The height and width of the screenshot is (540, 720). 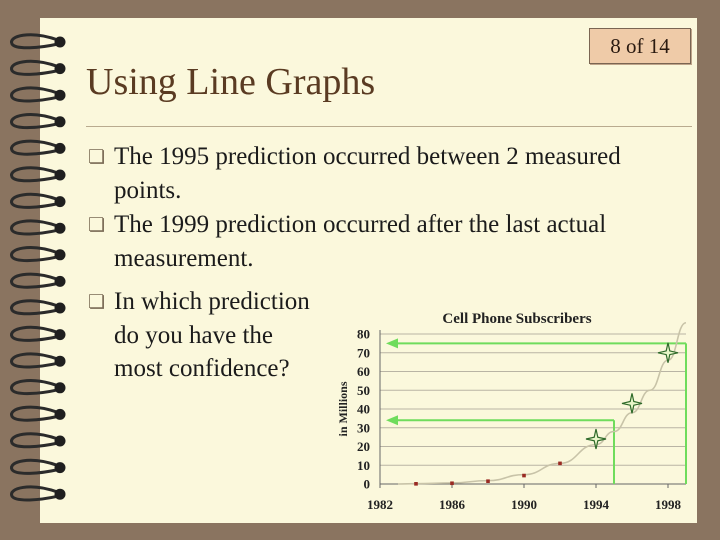 I want to click on y-tick-label: 80, so click(x=363, y=334).